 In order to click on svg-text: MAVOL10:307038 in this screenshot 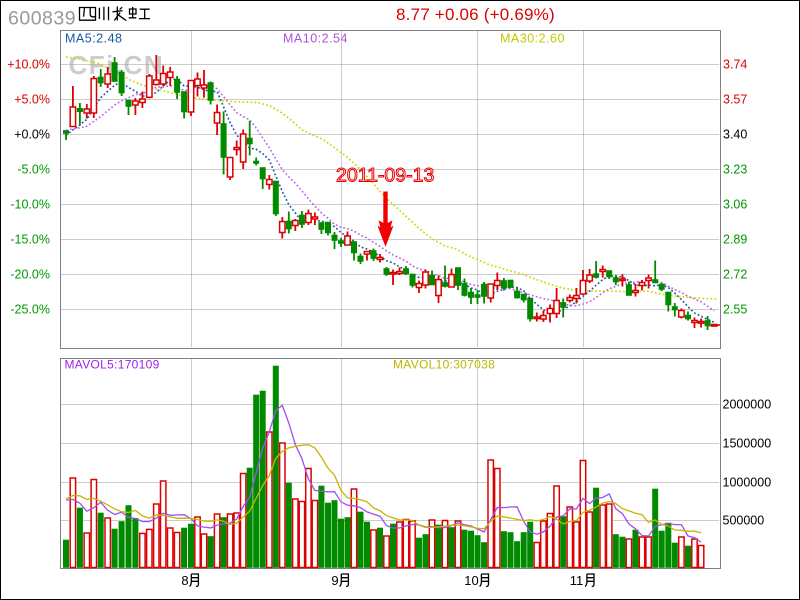, I will do `click(444, 365)`.